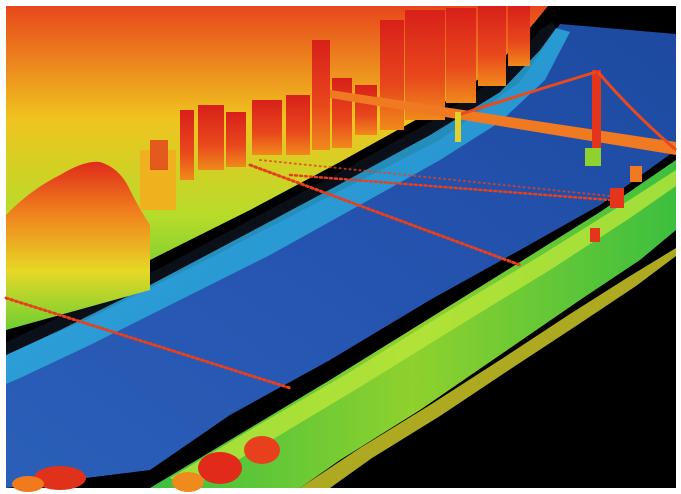  Describe the element at coordinates (458, 127) in the screenshot. I see `bridge-pier` at that location.